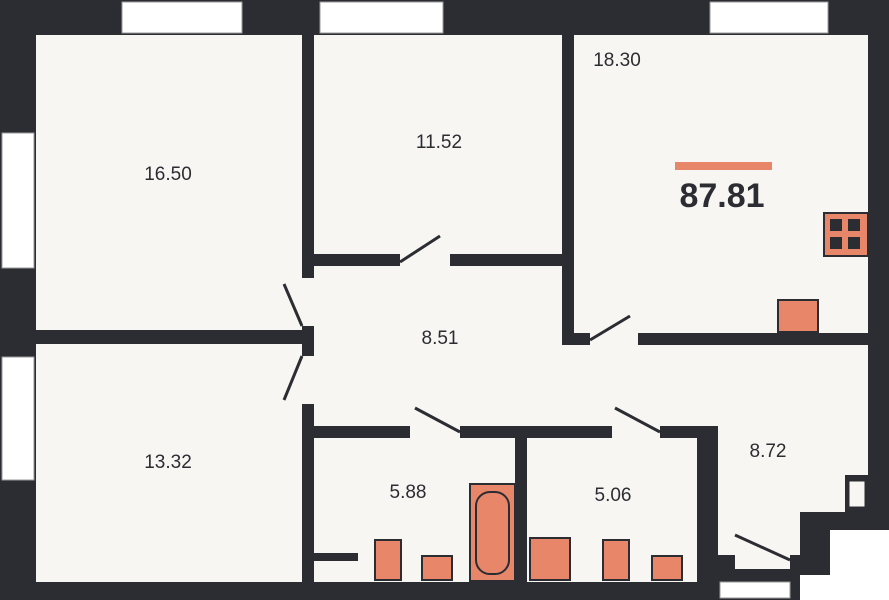 This screenshot has width=889, height=600. What do you see at coordinates (492, 533) in the screenshot?
I see `bathtub-inner` at bounding box center [492, 533].